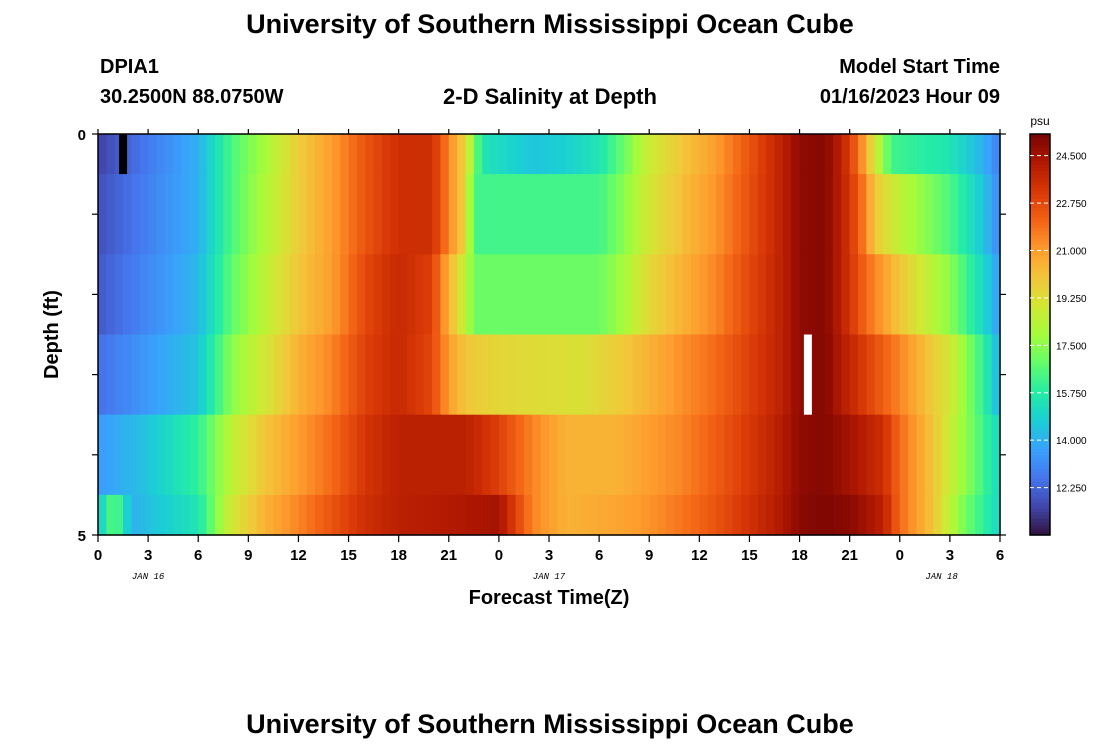 This screenshot has width=1100, height=750. Describe the element at coordinates (1040, 334) in the screenshot. I see `colorbar-frame` at that location.